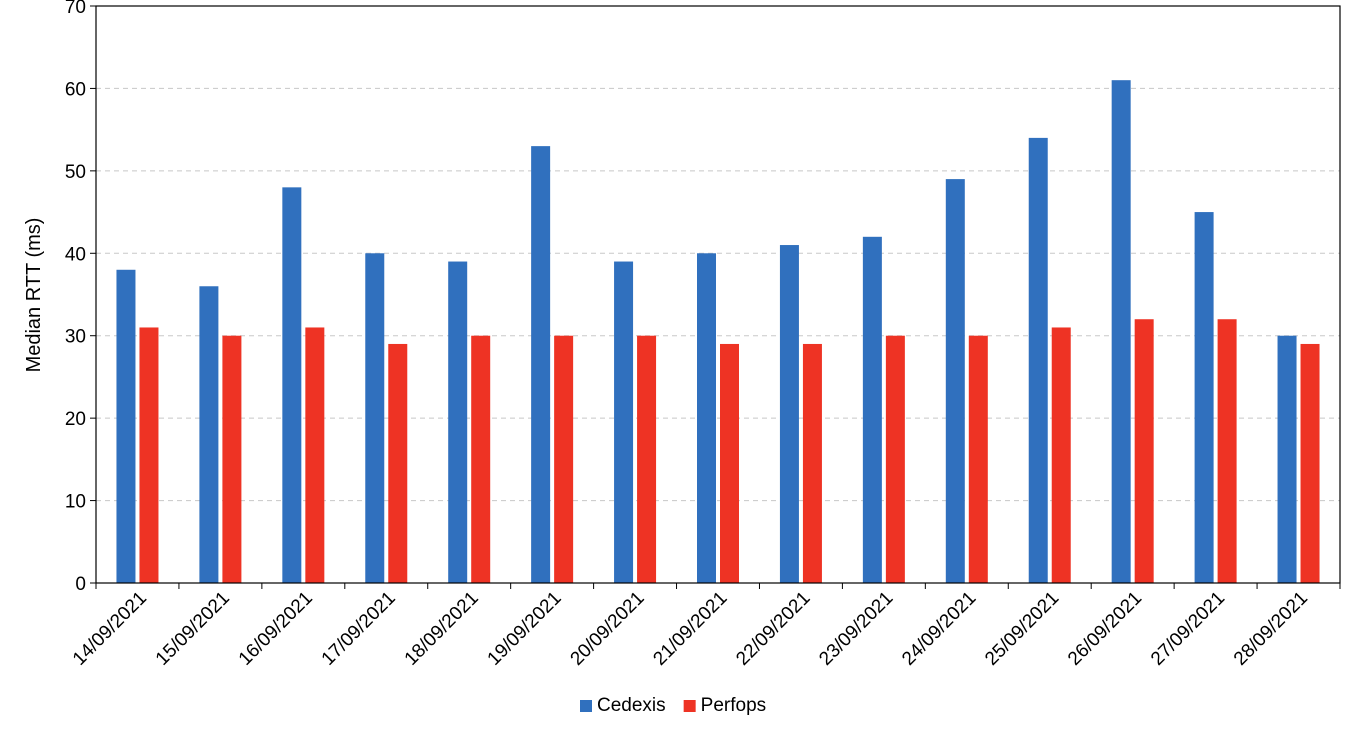  I want to click on y-tick-label: 70, so click(75, 9).